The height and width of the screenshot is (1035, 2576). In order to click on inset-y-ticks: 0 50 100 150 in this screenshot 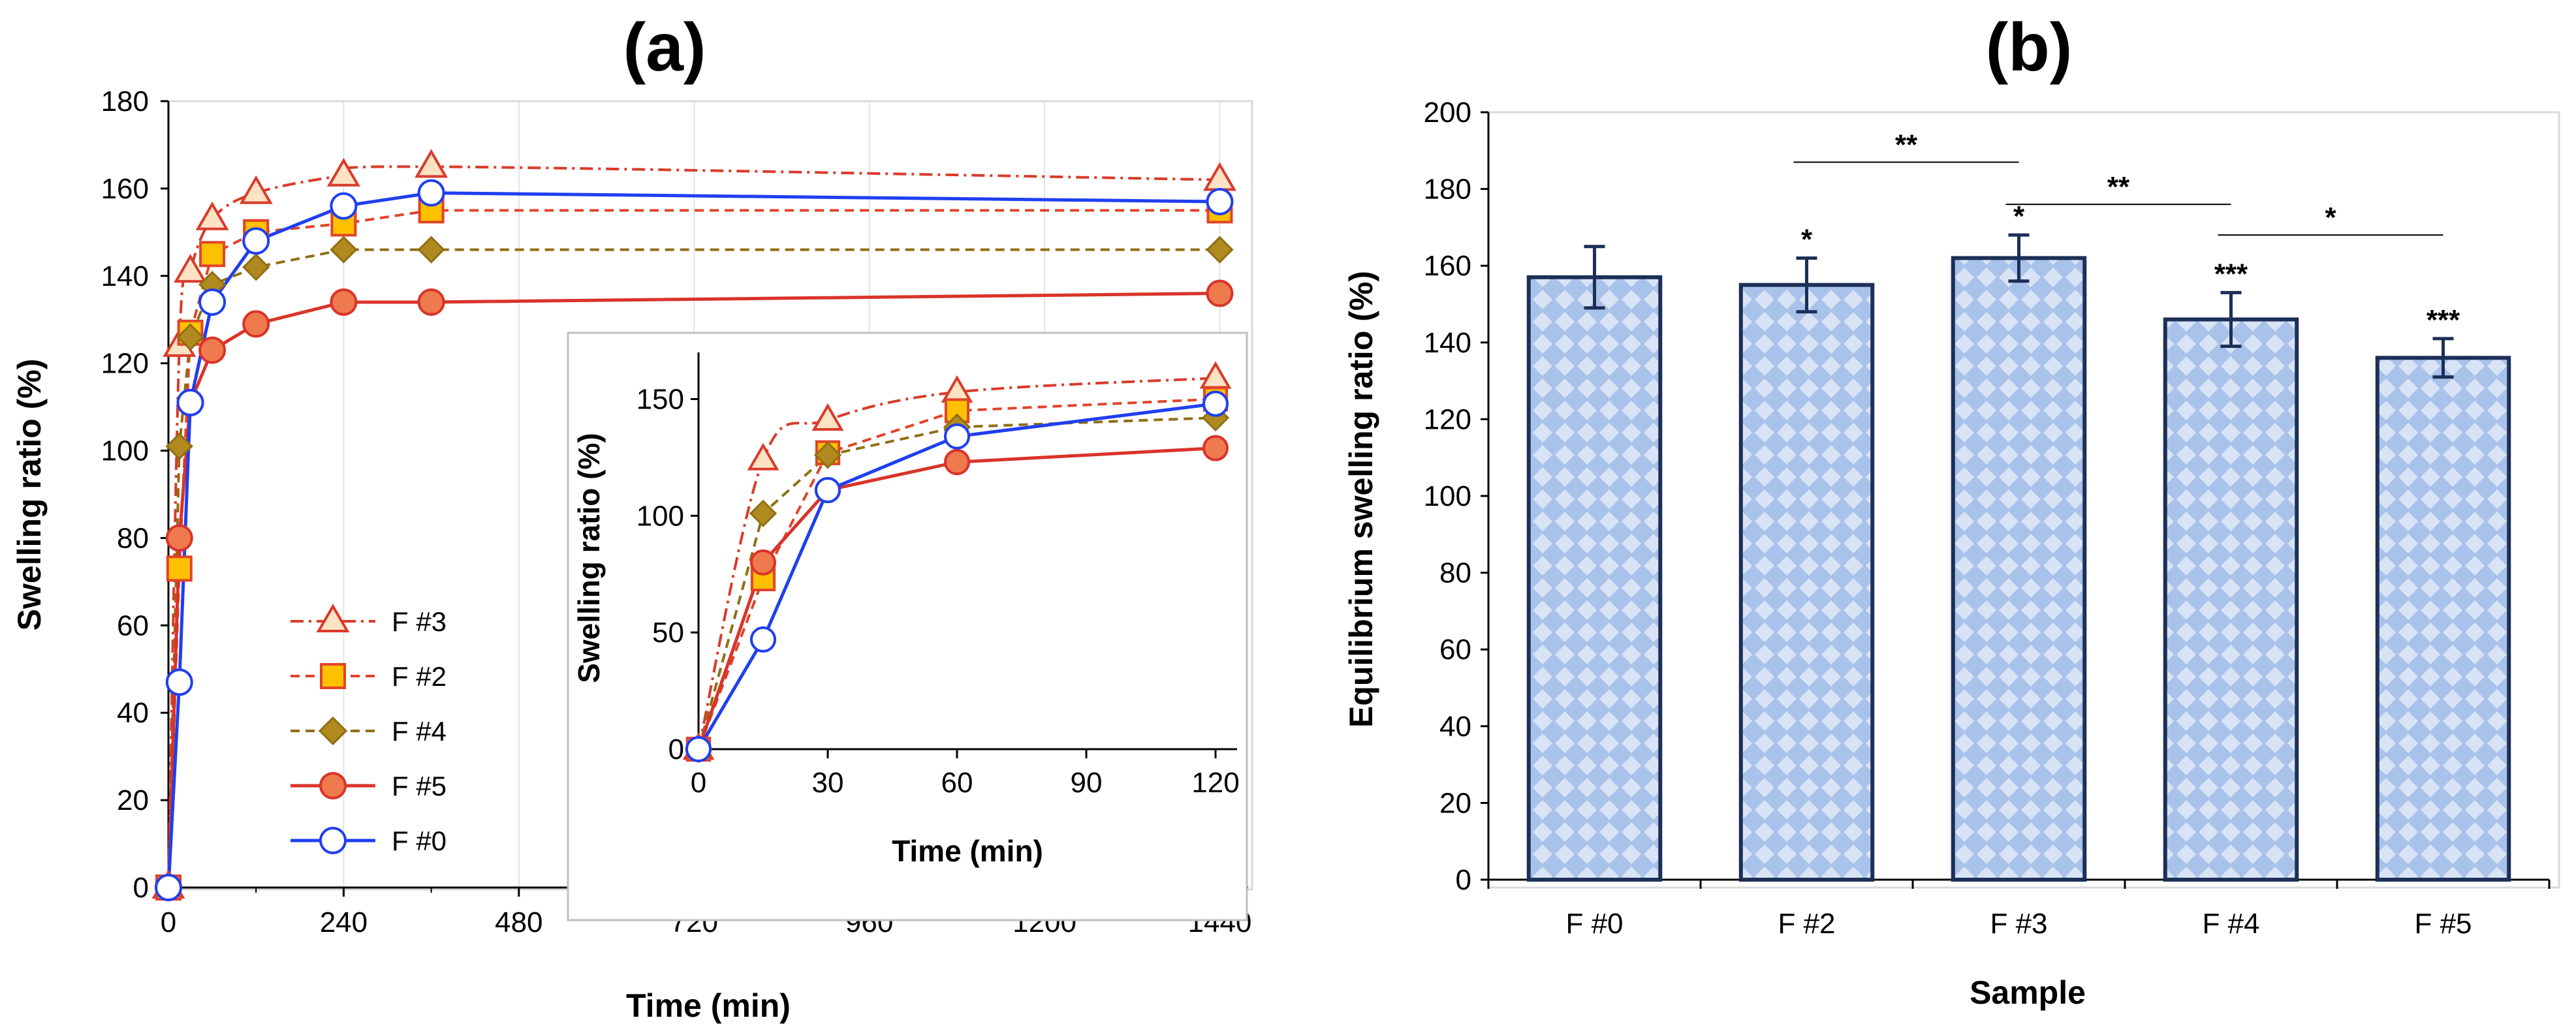, I will do `click(667, 574)`.